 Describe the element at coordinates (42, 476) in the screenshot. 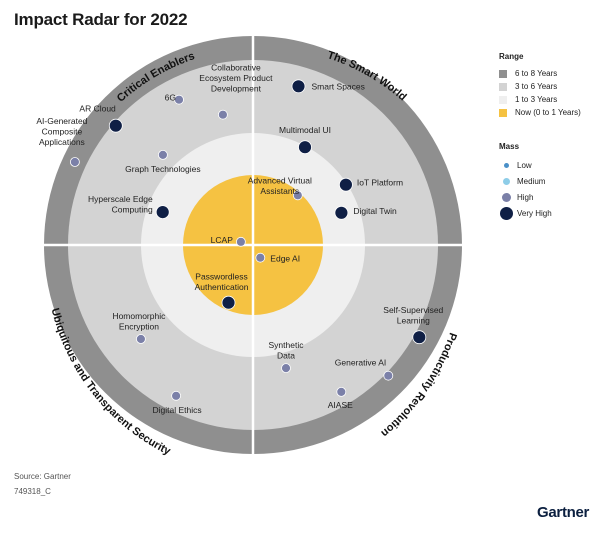

I see `source-note: Source: Gartner` at that location.